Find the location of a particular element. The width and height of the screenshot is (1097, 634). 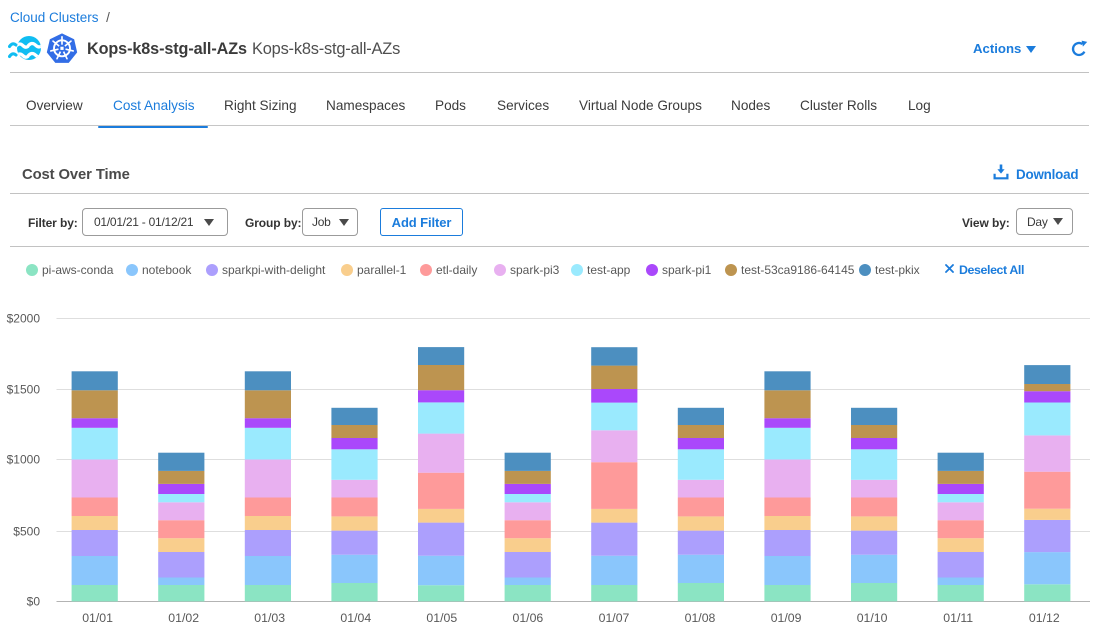

svg-text: 01/01 is located at coordinates (97, 618).